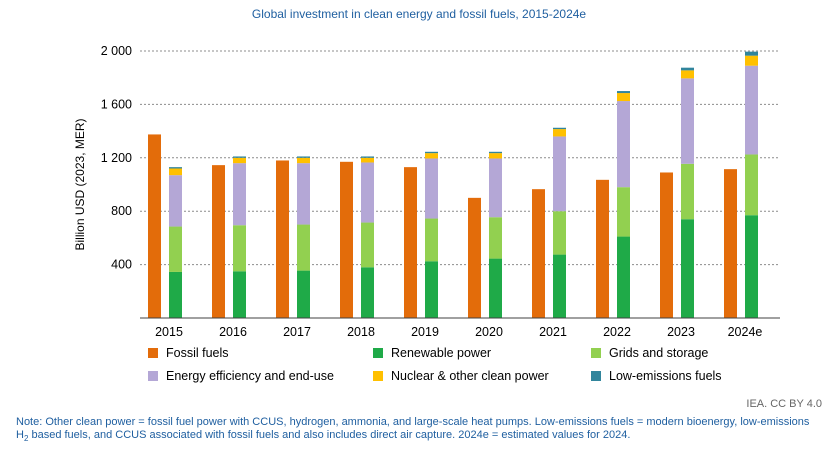 This screenshot has height=463, width=838. What do you see at coordinates (20, 435) in the screenshot?
I see `note-h: H` at bounding box center [20, 435].